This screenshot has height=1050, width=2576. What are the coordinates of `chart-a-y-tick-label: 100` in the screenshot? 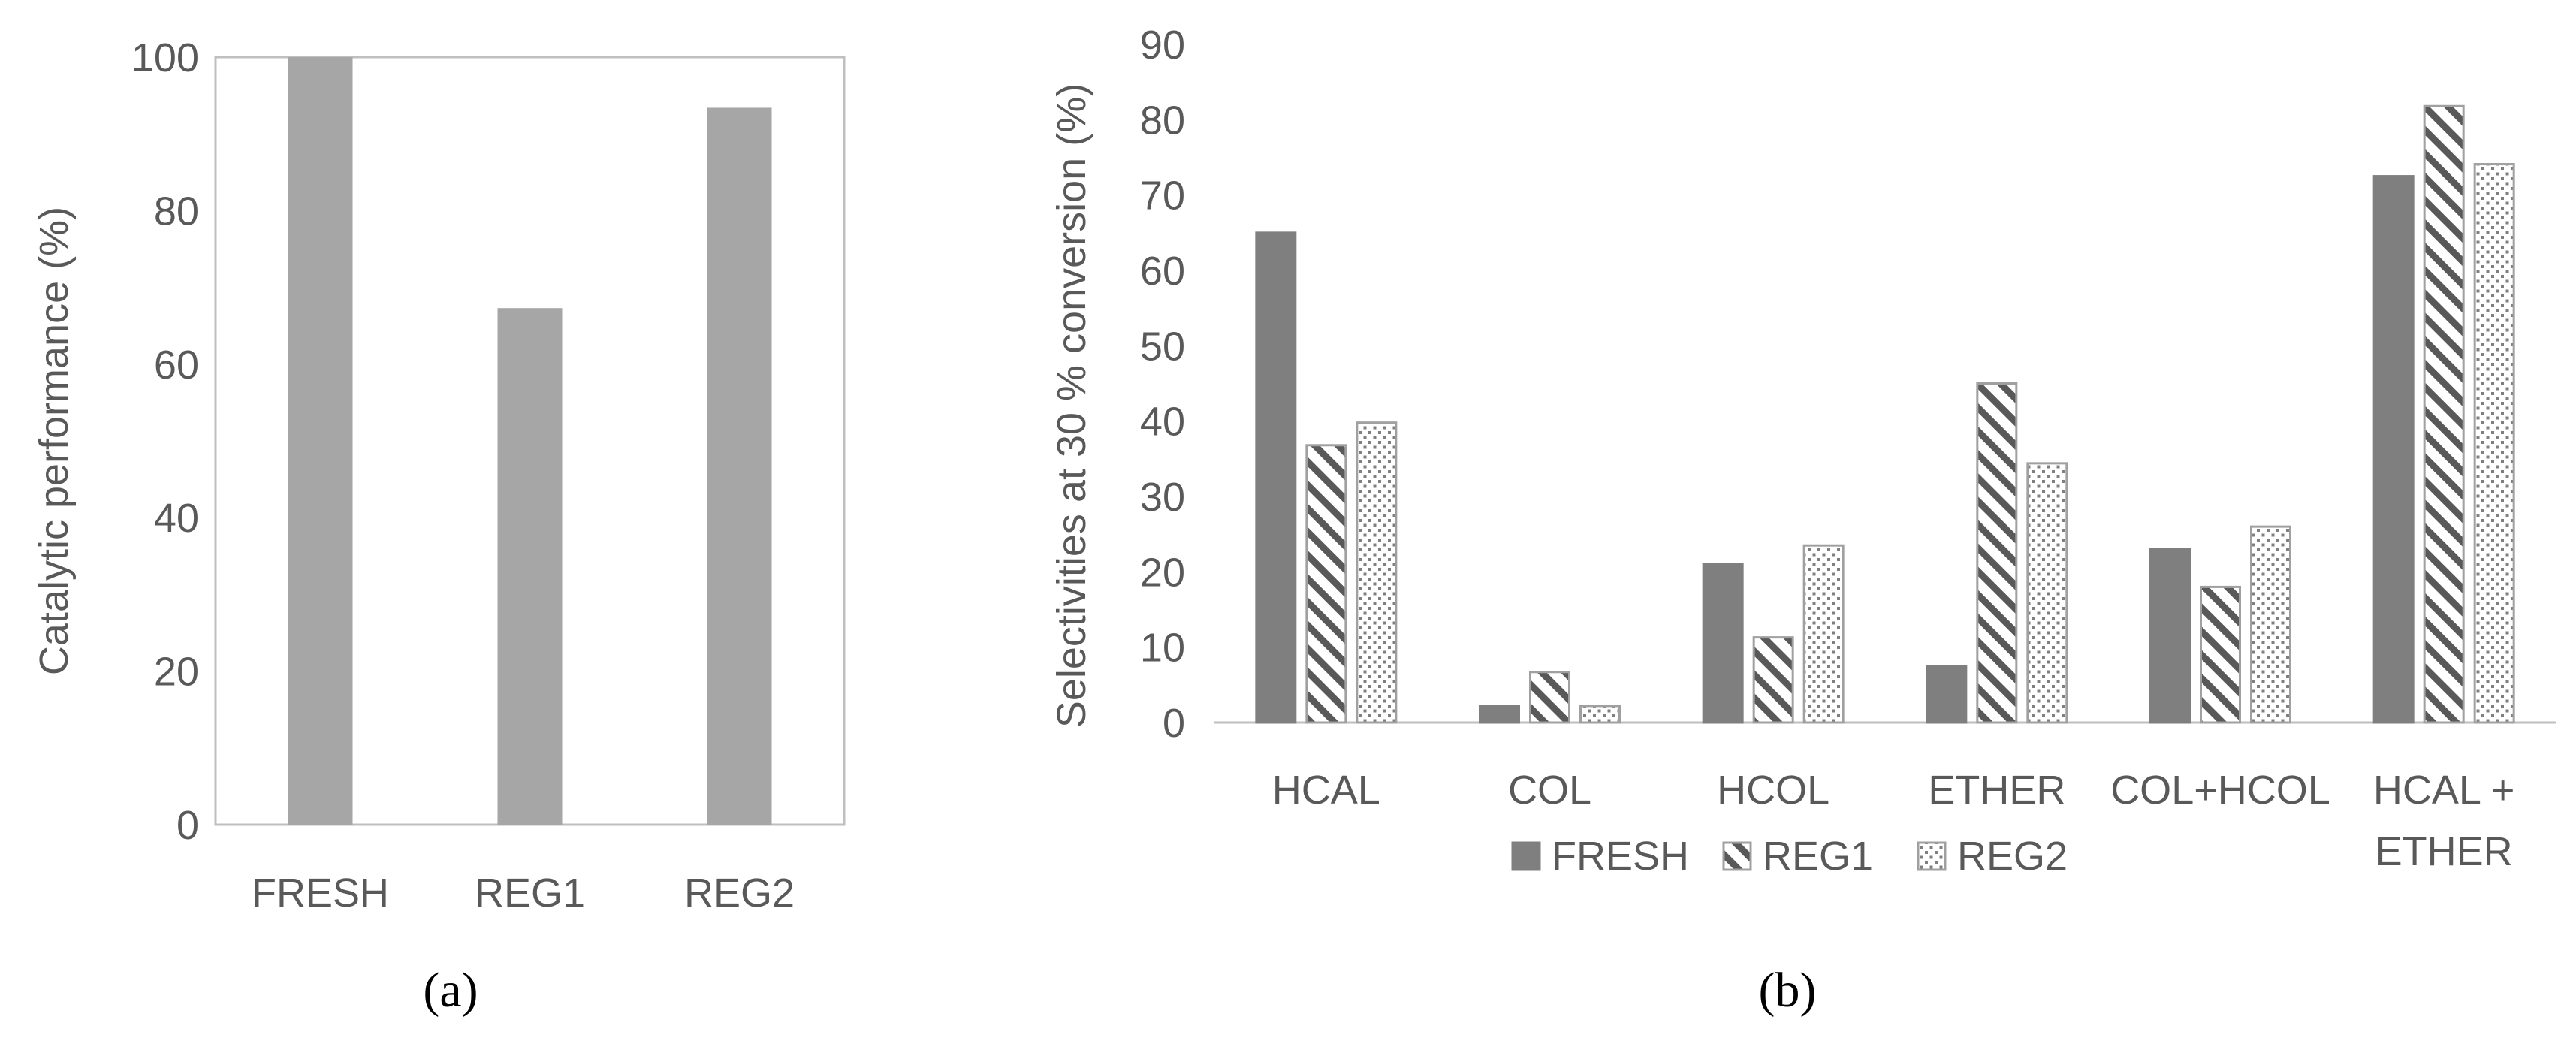 It's located at (165, 57).